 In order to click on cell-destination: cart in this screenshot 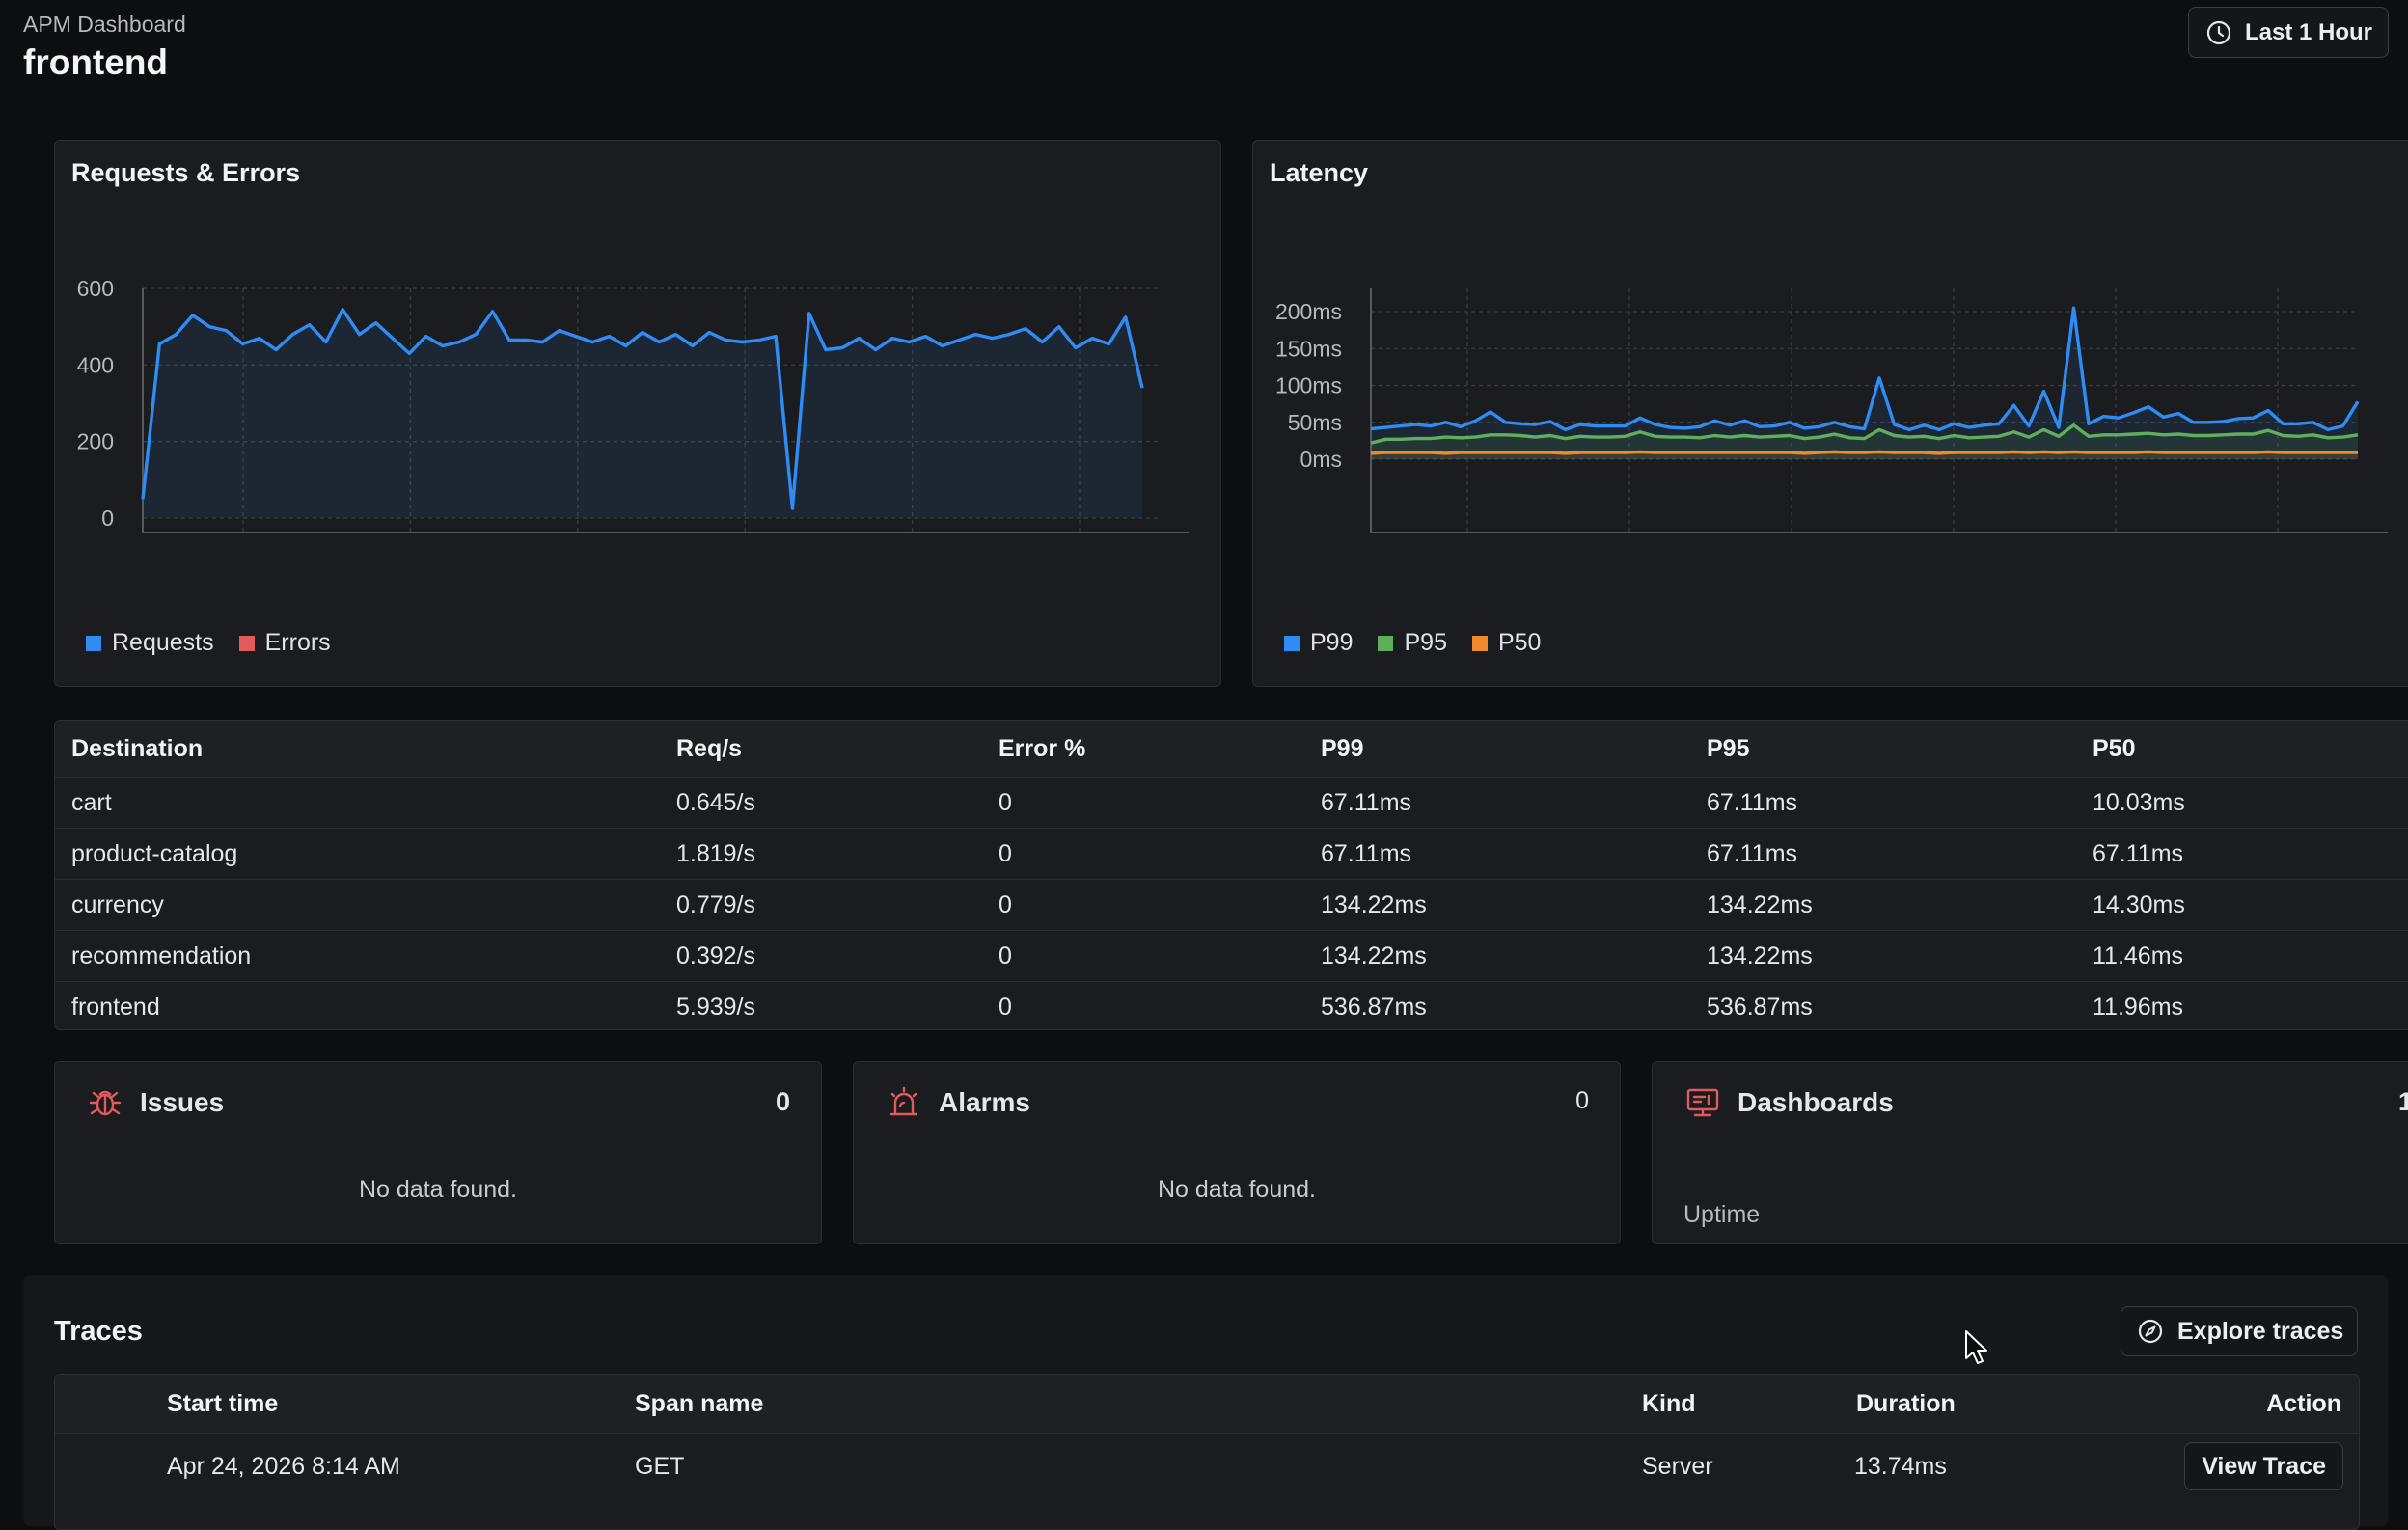, I will do `click(357, 803)`.